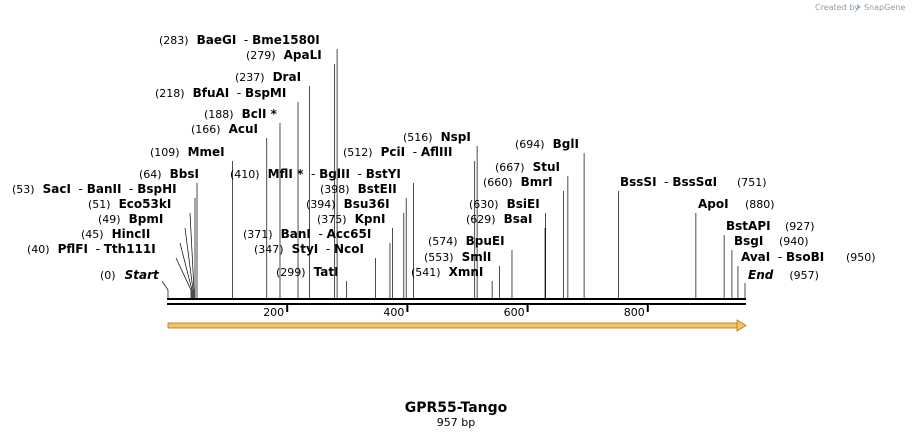 This screenshot has height=438, width=913. I want to click on site-label-bfuai: (218) BfuAI - BspMI, so click(220, 93).